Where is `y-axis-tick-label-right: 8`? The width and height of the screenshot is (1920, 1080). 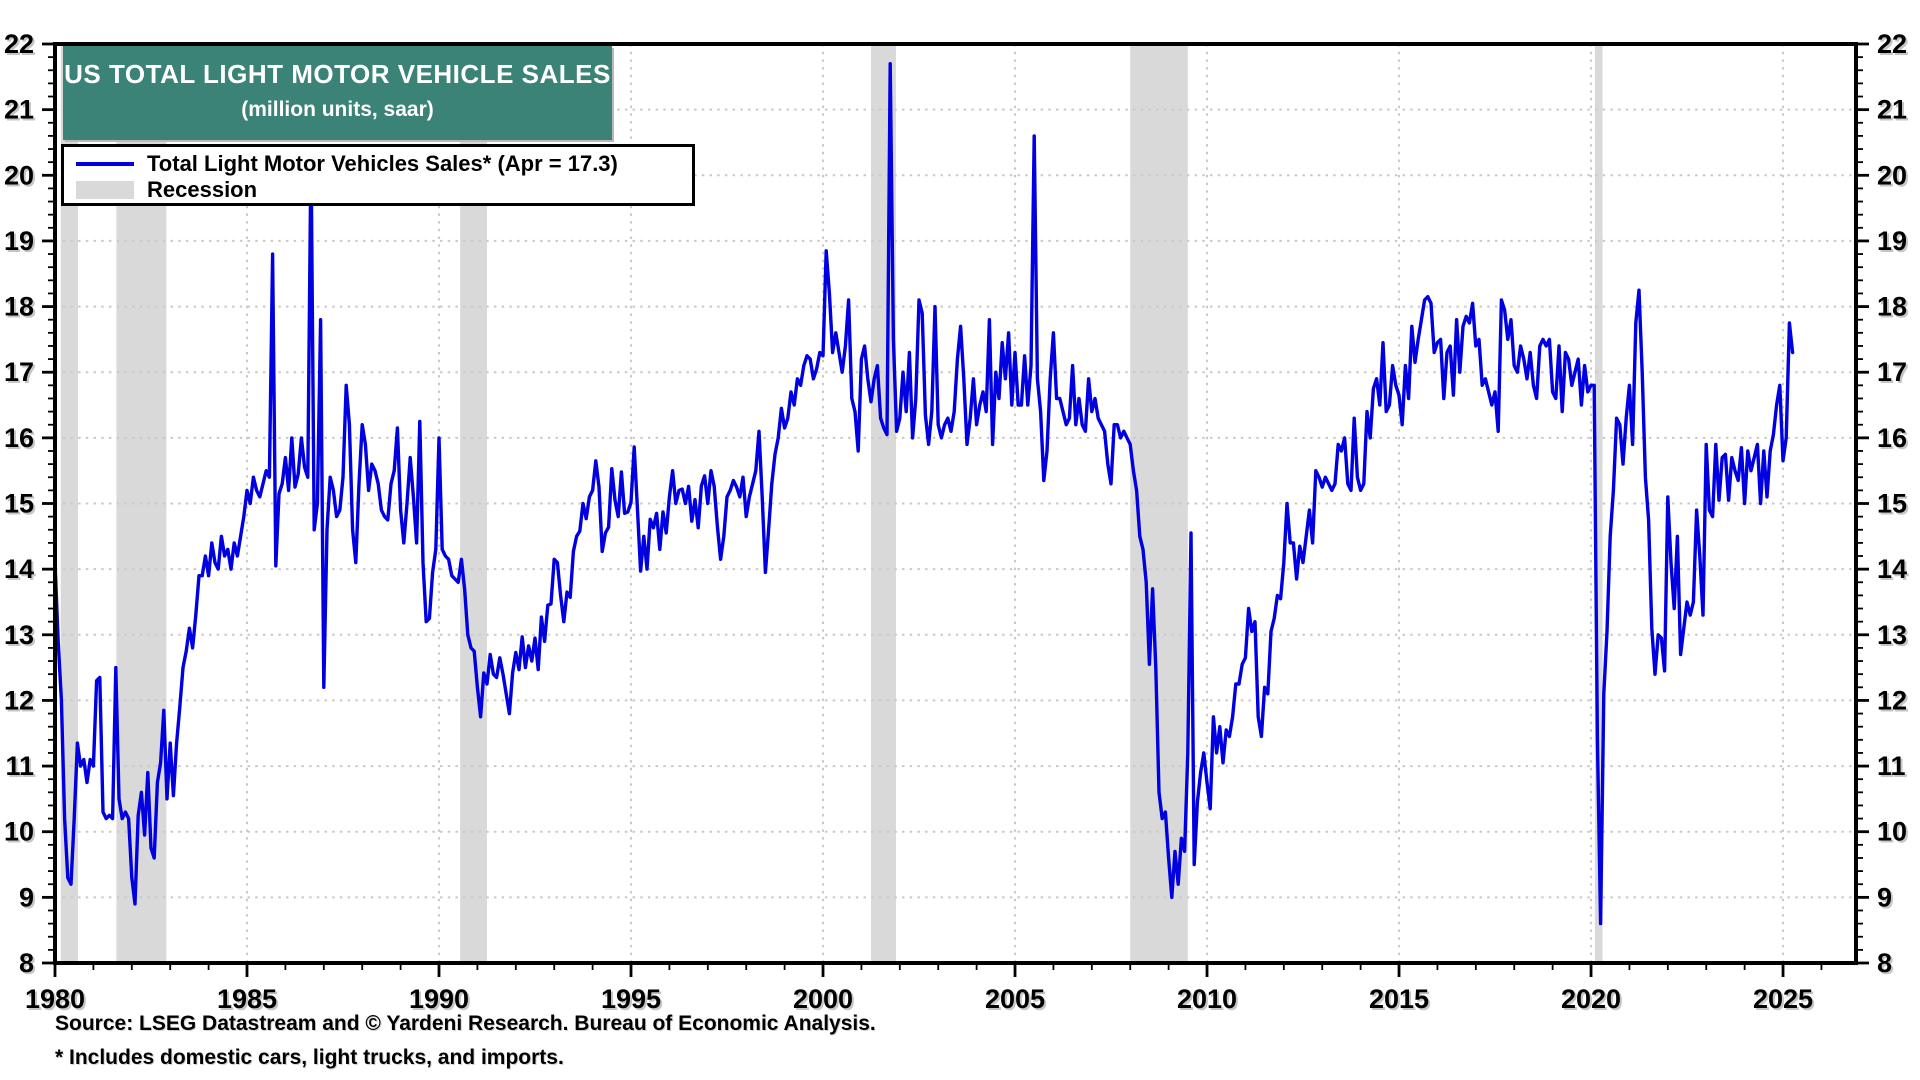 y-axis-tick-label-right: 8 is located at coordinates (1884, 963).